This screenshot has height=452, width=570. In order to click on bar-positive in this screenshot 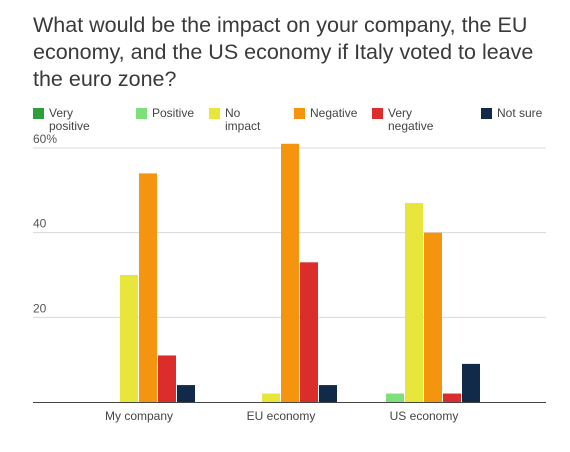, I will do `click(395, 397)`.